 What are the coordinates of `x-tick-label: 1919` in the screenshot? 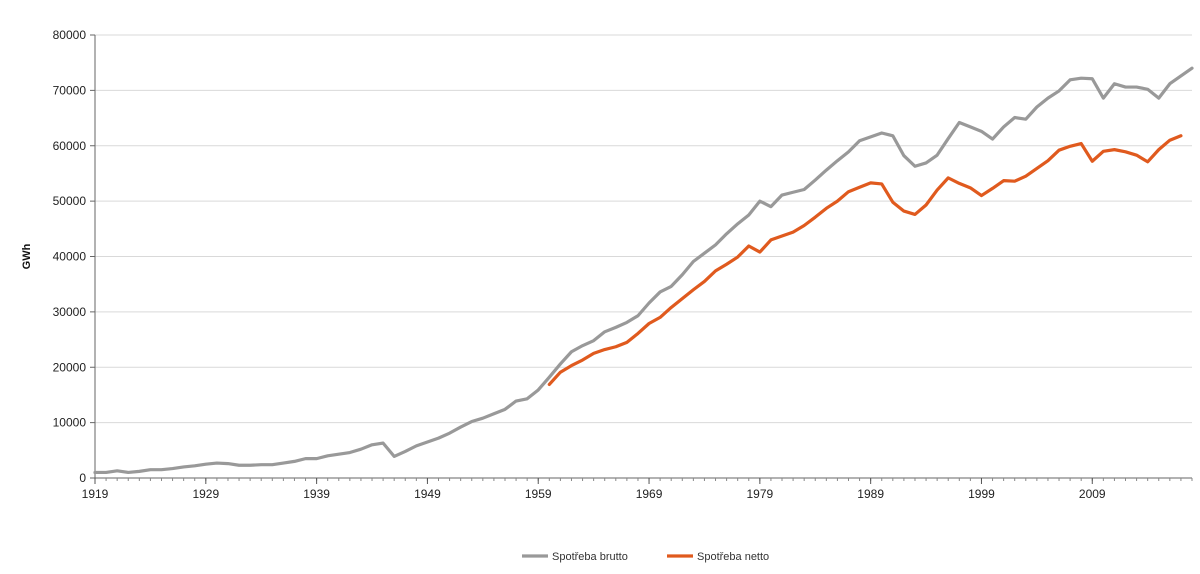 It's located at (95, 494).